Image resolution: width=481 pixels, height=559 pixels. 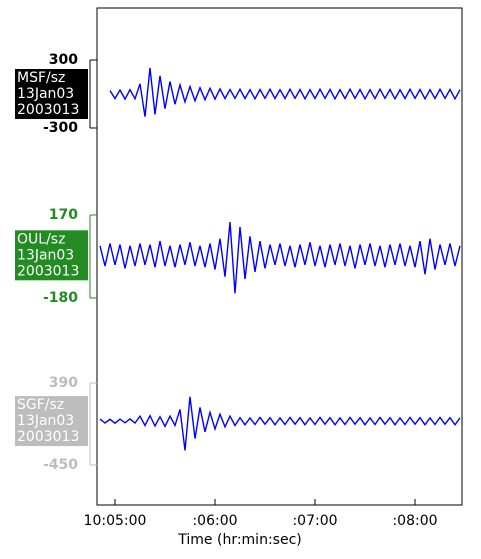 I want to click on y-tick-label: 300, so click(x=63, y=60).